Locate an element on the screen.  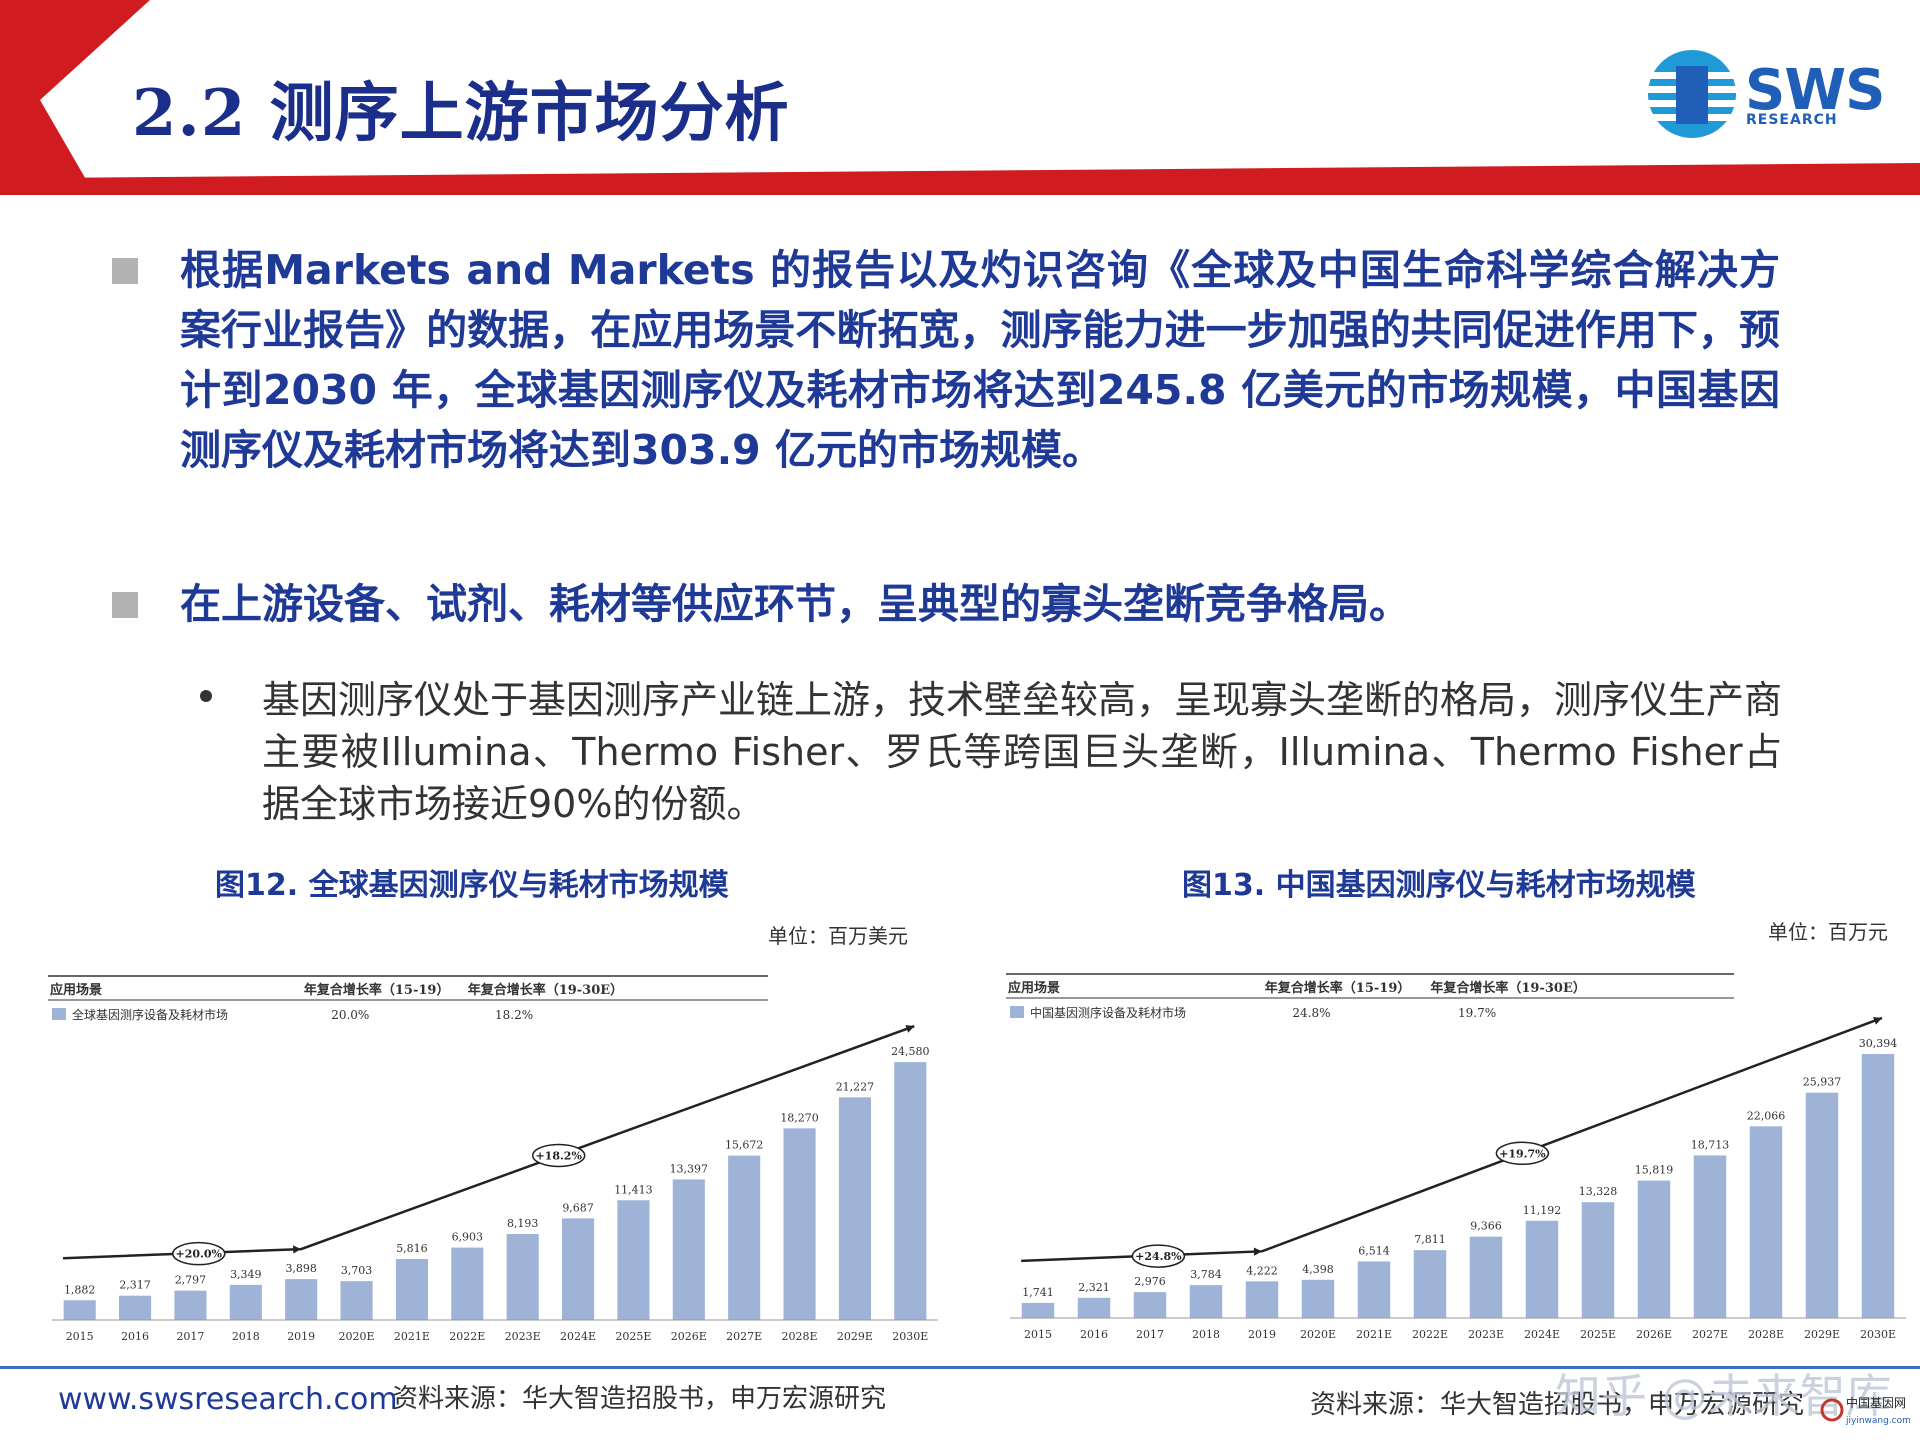
bar-2019 is located at coordinates (301, 1299).